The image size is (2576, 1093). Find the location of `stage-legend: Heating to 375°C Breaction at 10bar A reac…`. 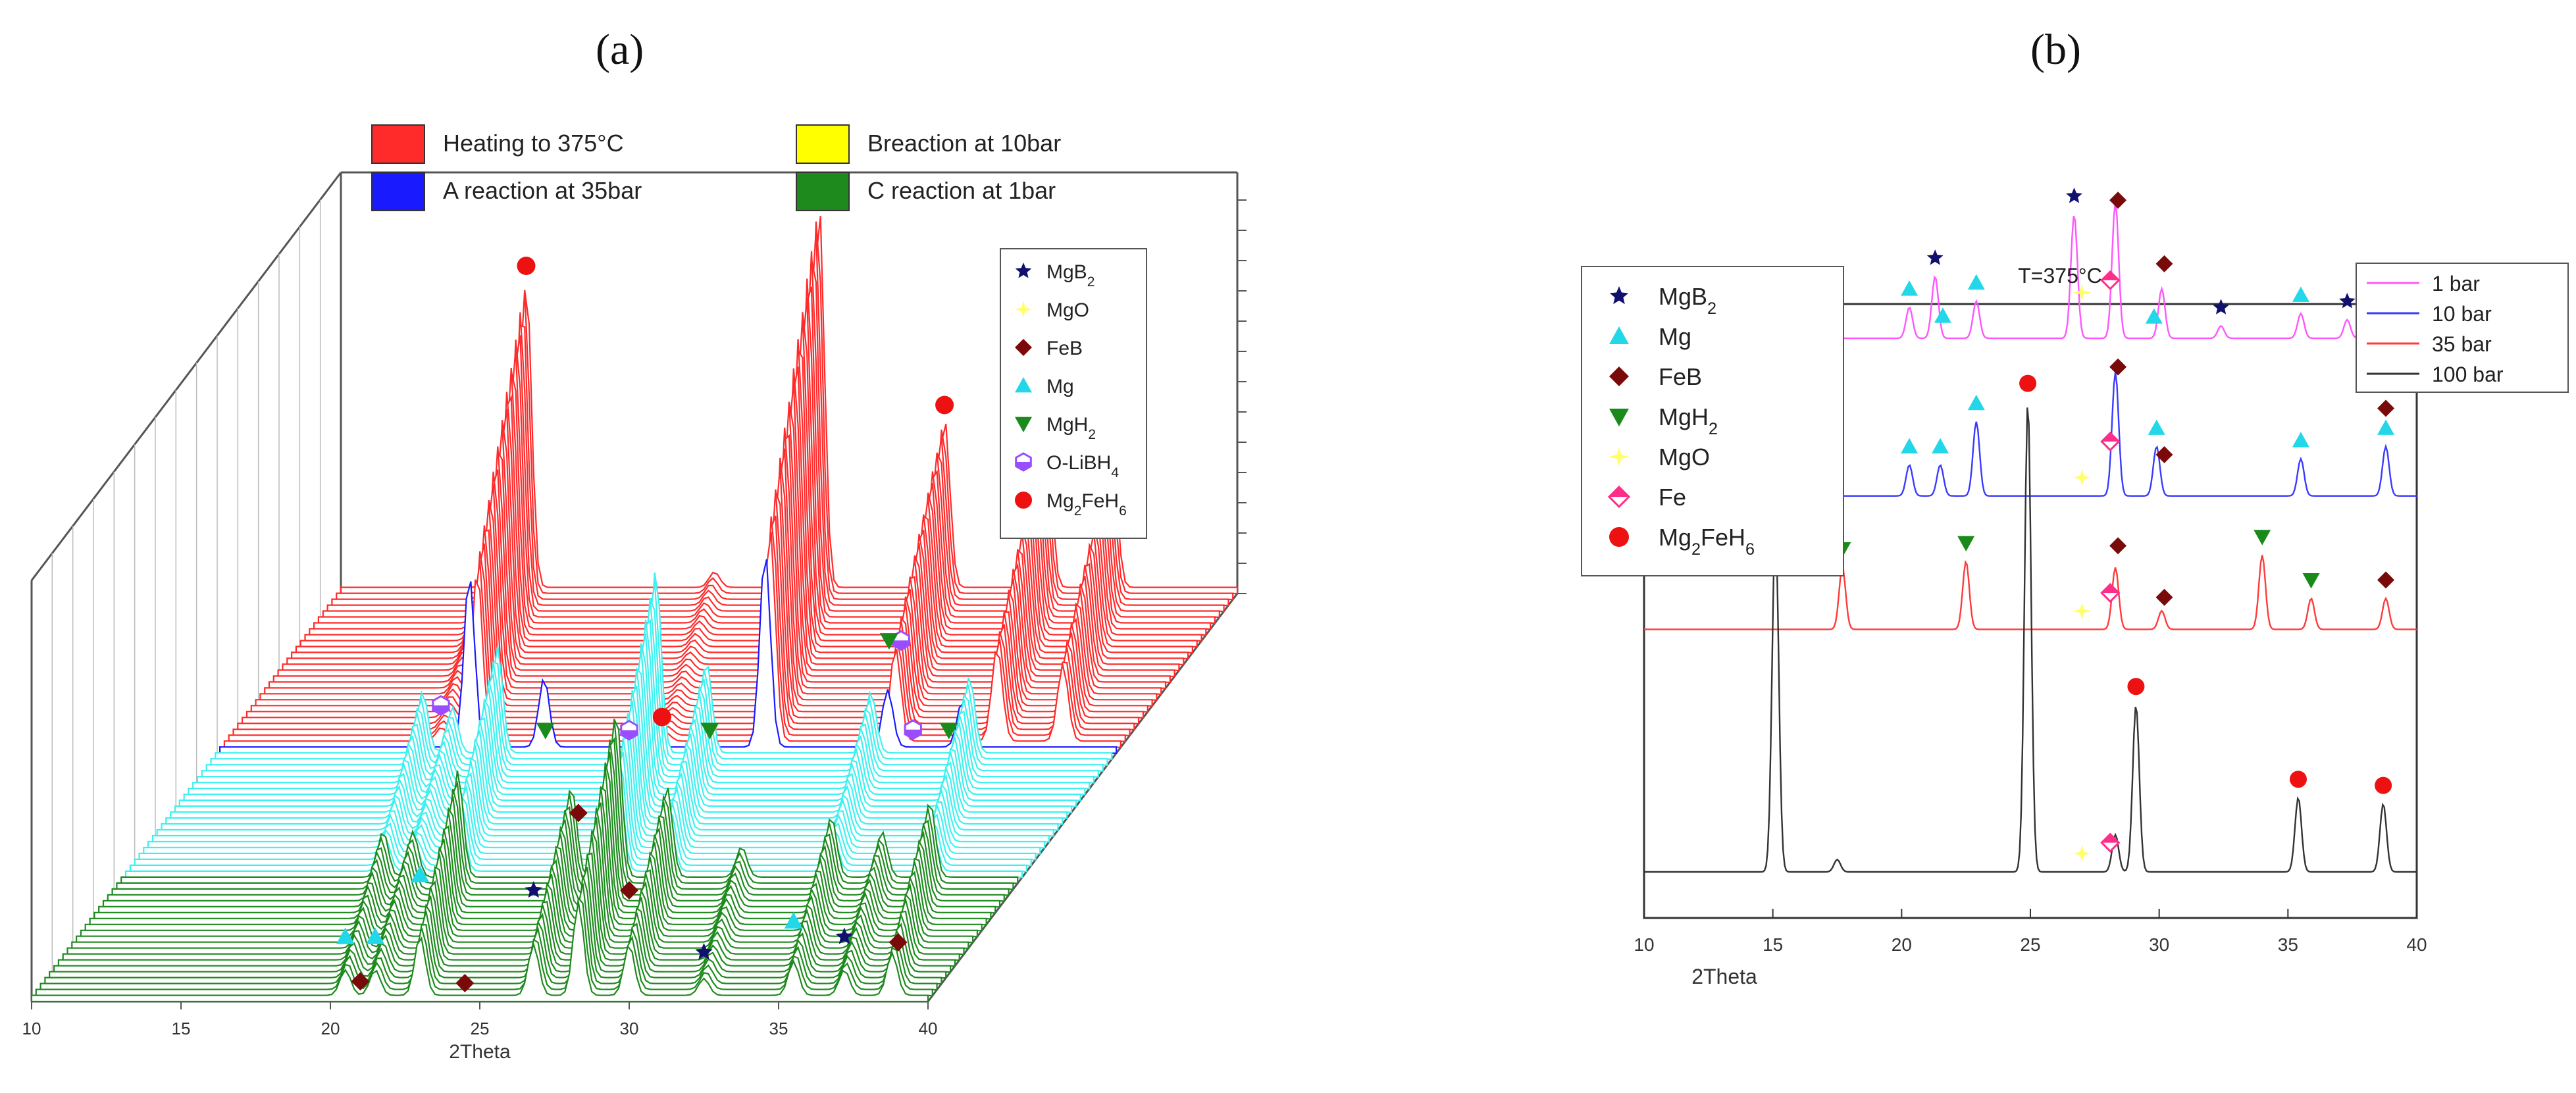

stage-legend: Heating to 375°C Breaction at 10bar A reac… is located at coordinates (716, 167).